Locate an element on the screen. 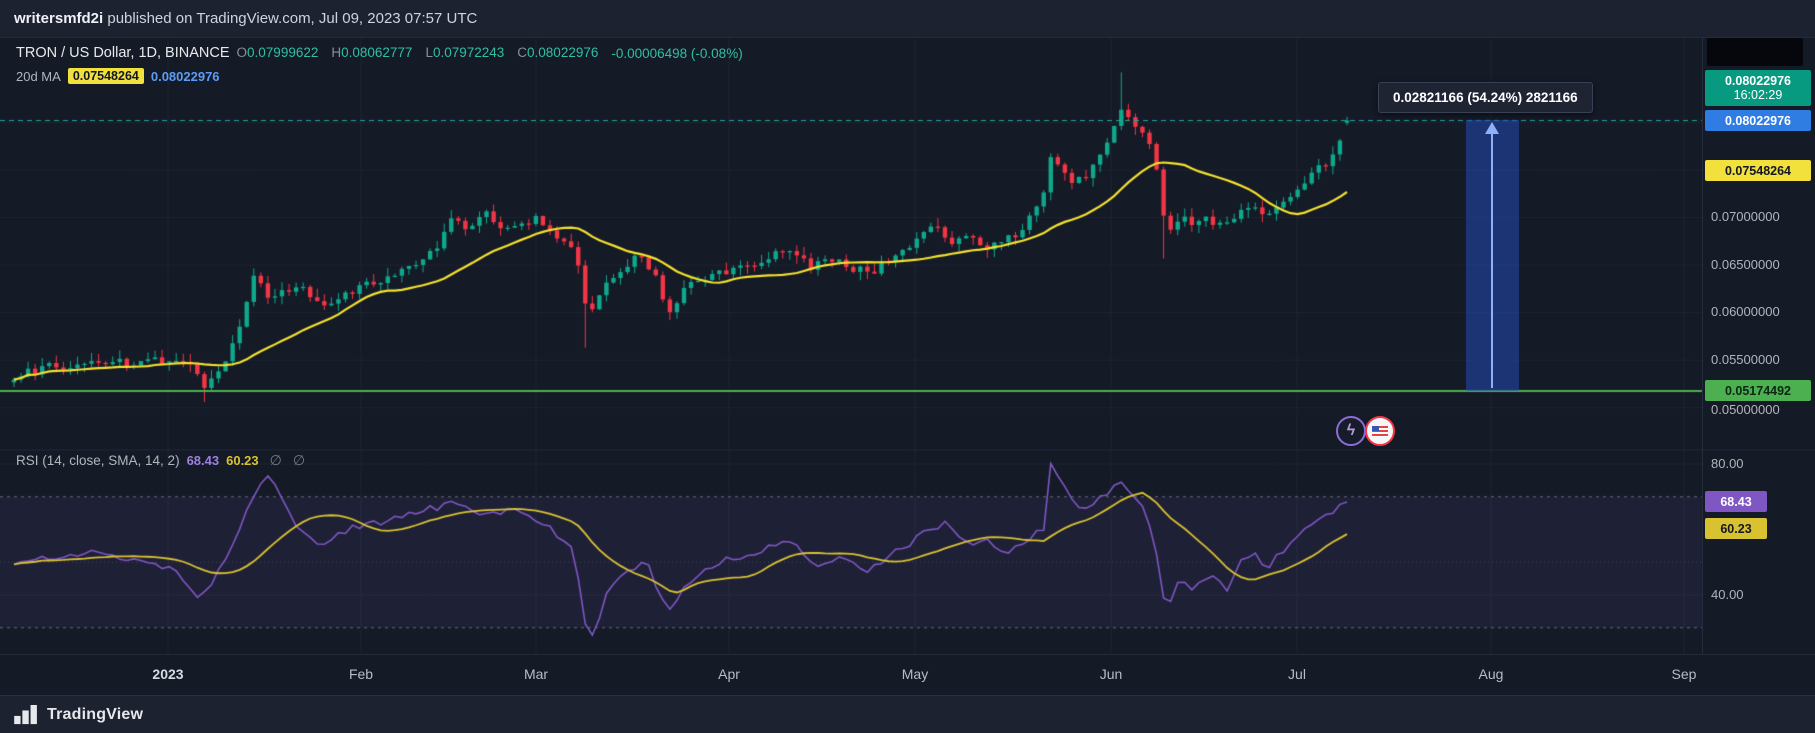  low-value: L0.07972243 is located at coordinates (465, 52).